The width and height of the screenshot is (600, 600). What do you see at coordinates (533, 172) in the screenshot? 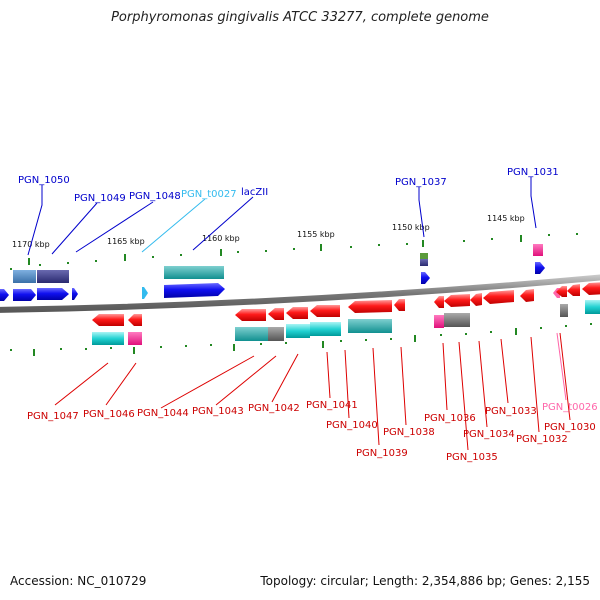
I see `gene-label: PGN_1031` at bounding box center [533, 172].